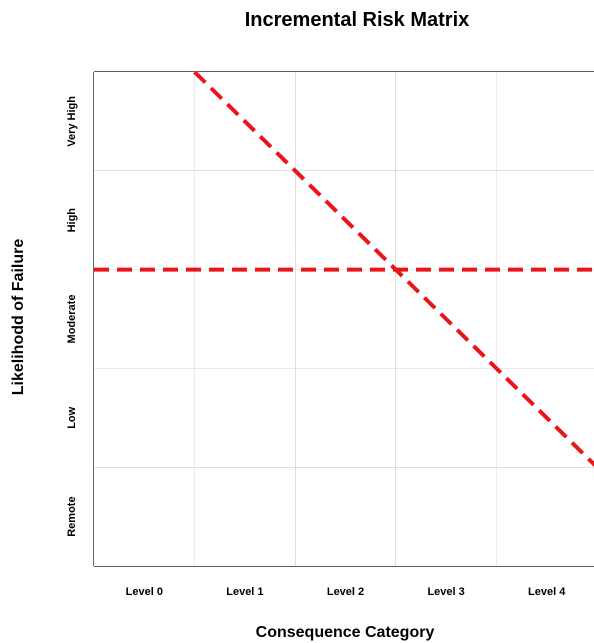 The image size is (594, 643). Describe the element at coordinates (72, 516) in the screenshot. I see `y-tick-label: Remote` at that location.